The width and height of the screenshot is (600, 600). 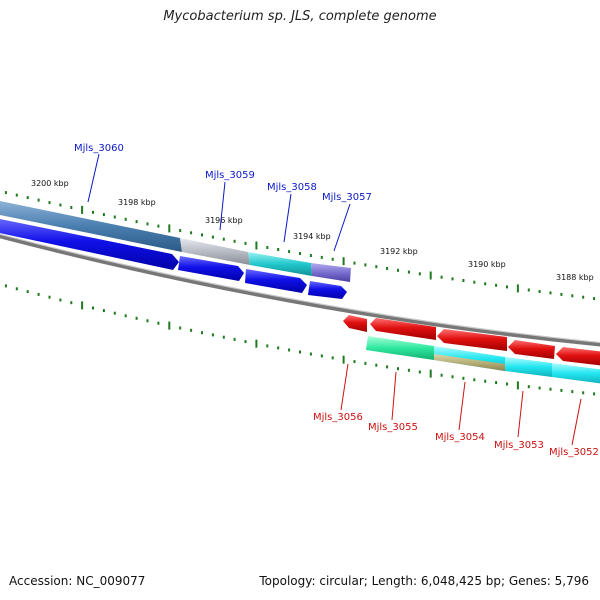 What do you see at coordinates (99, 148) in the screenshot?
I see `gene-label: Mjls_3060` at bounding box center [99, 148].